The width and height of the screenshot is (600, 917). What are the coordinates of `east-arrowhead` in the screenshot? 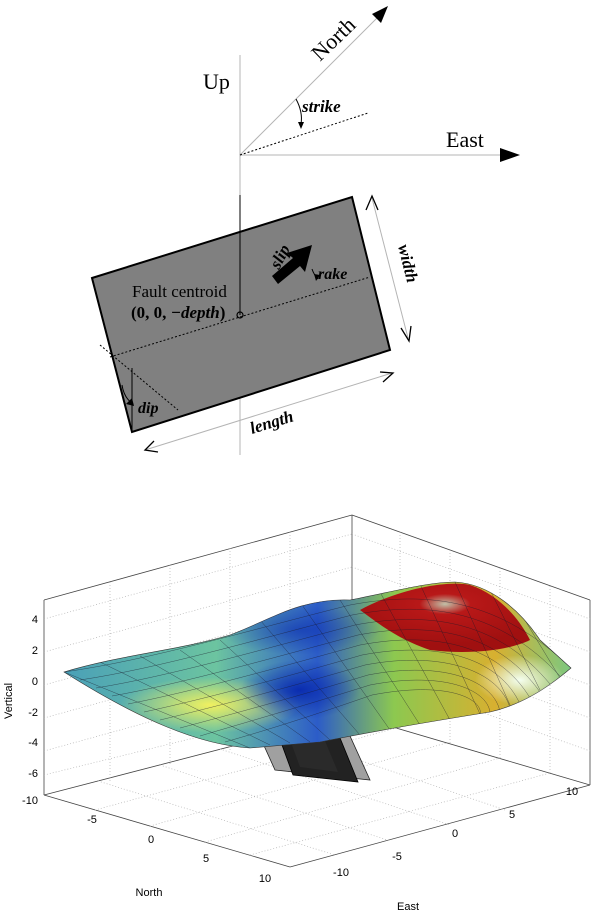 It's located at (510, 155).